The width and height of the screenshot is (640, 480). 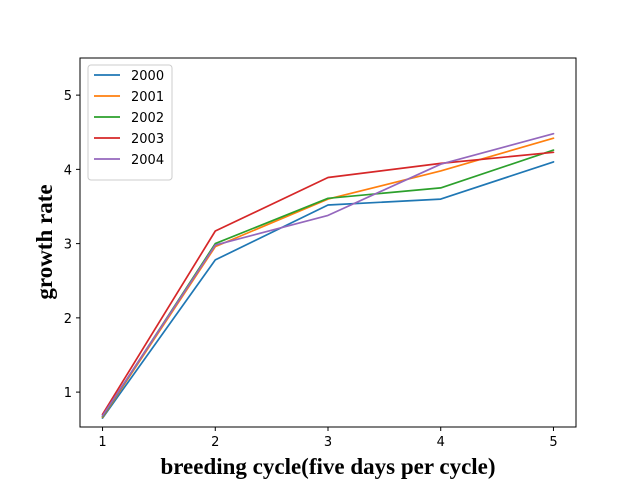 I want to click on x-tick-label: 2, so click(x=215, y=442).